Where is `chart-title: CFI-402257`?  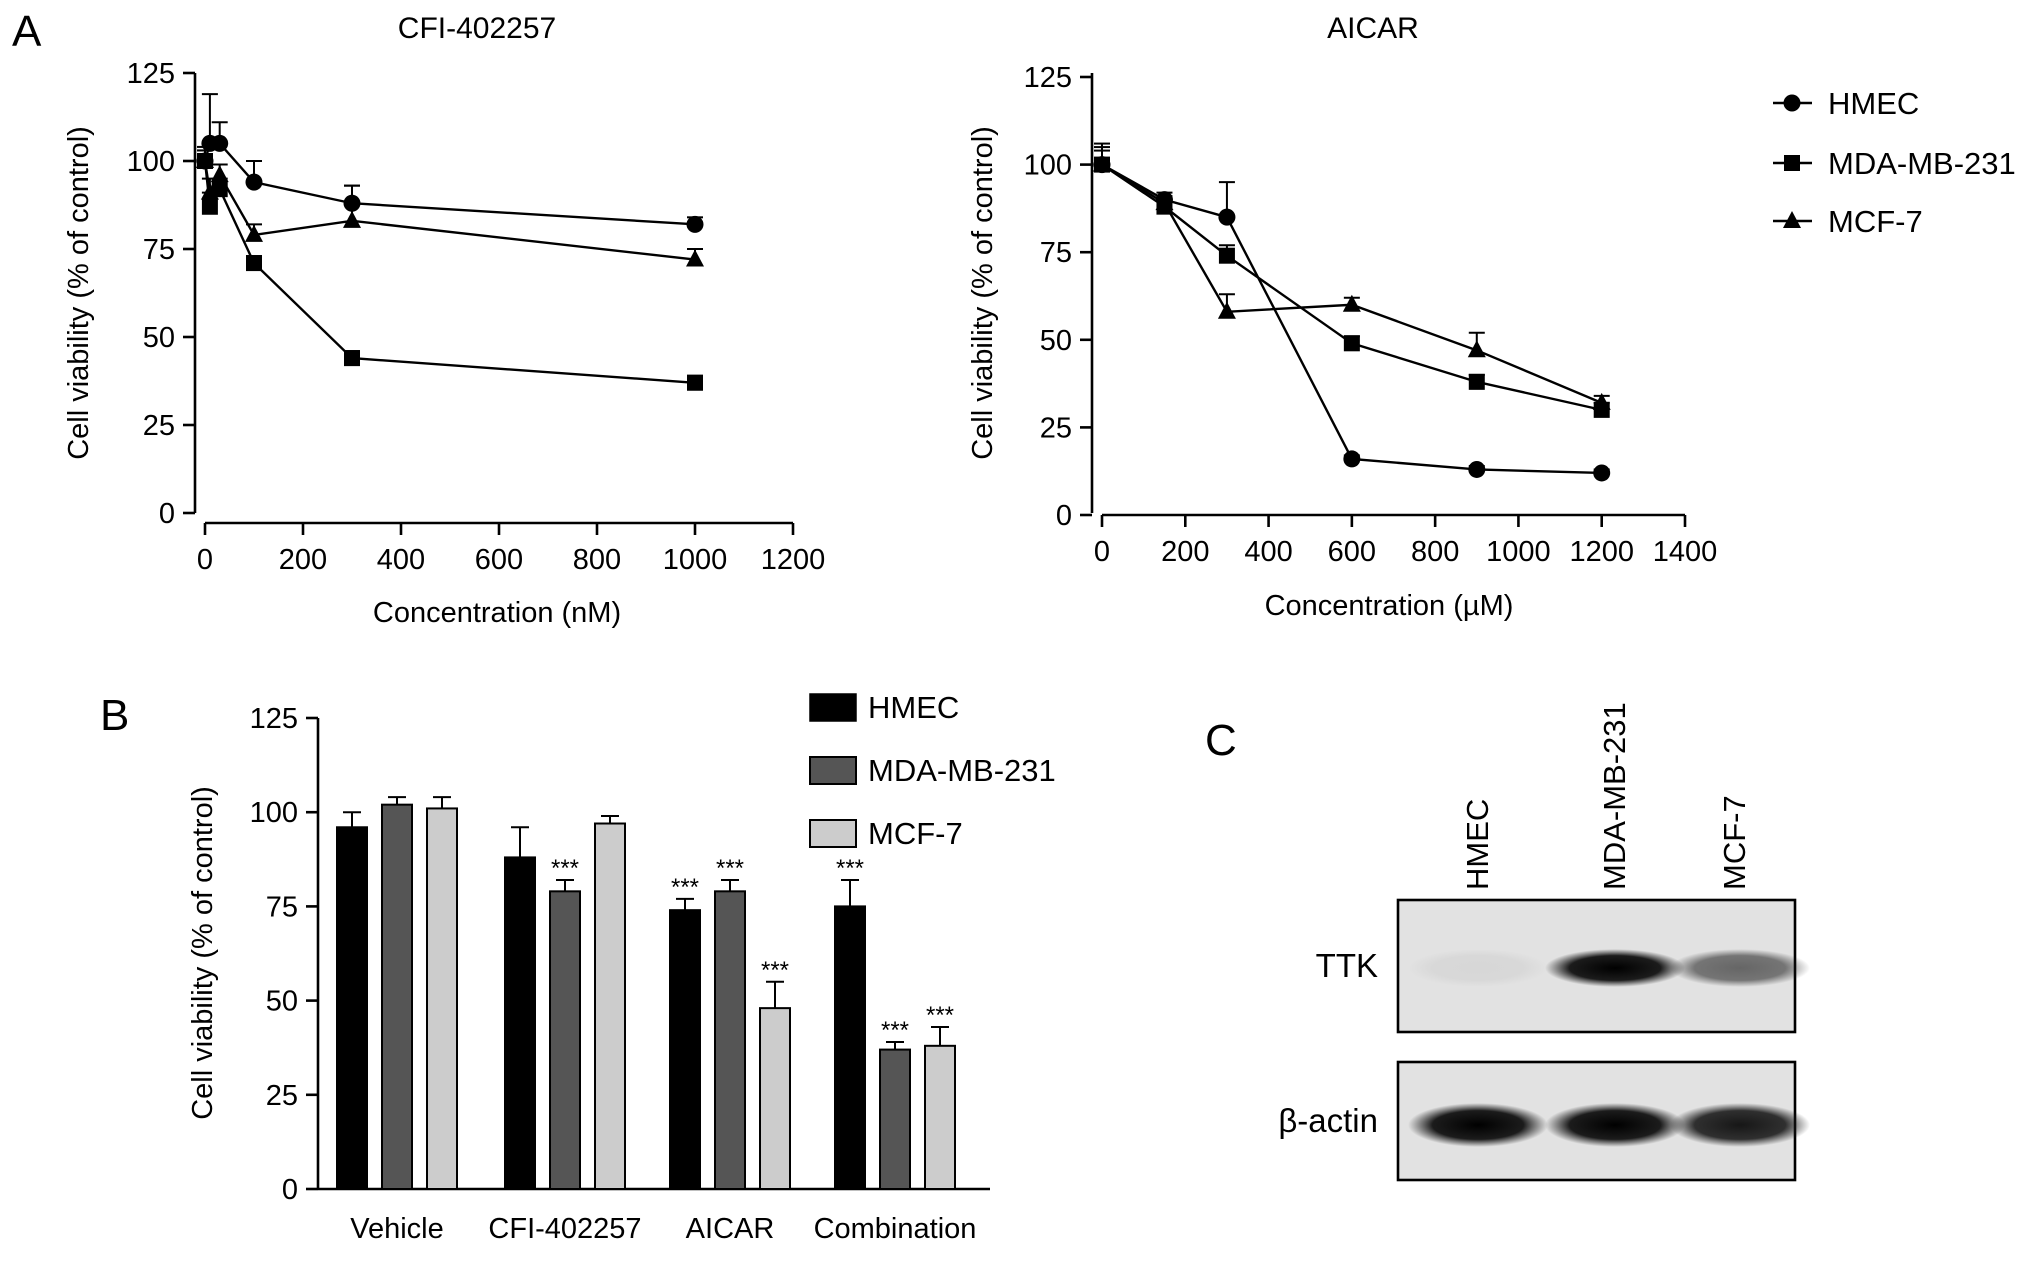
chart-title: CFI-402257 is located at coordinates (477, 28).